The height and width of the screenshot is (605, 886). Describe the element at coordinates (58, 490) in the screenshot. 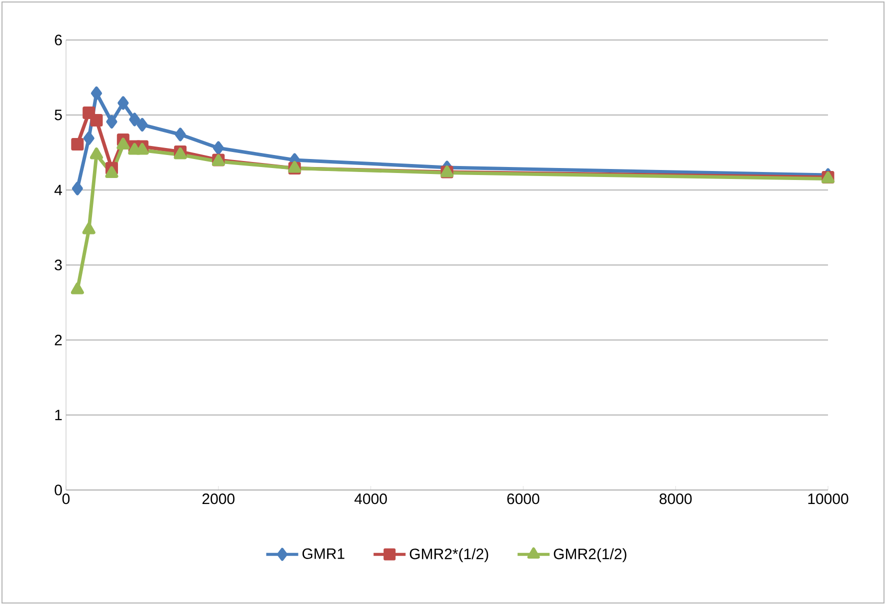

I see `y-tick-label: 0` at that location.